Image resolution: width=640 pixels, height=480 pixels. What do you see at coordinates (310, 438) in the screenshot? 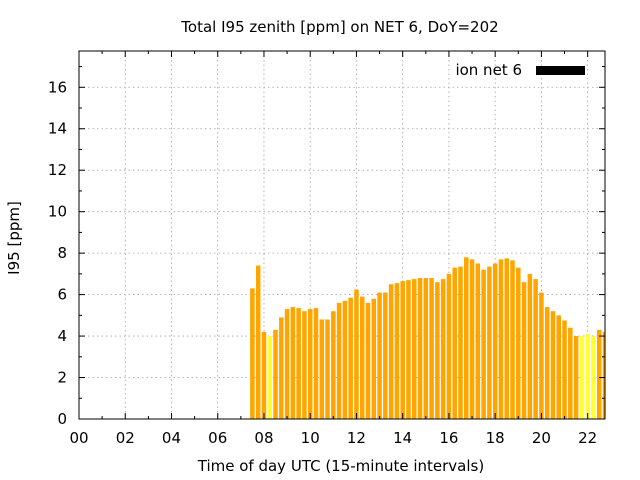
I see `x-tick-label: 10` at bounding box center [310, 438].